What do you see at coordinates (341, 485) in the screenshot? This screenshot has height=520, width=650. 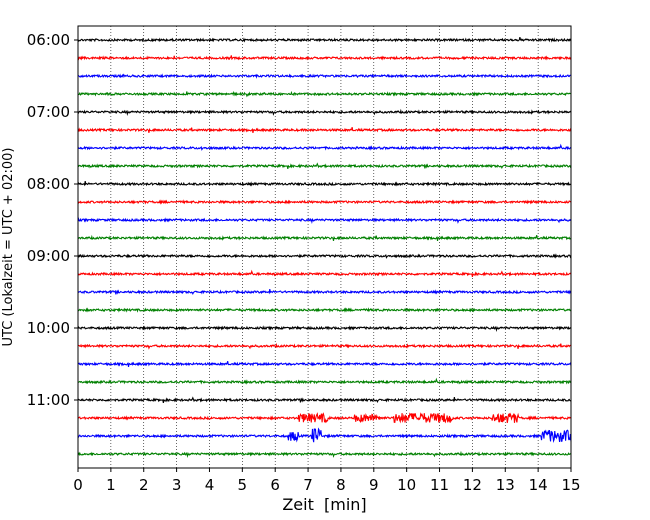 I see `x-tick-label: 8` at bounding box center [341, 485].